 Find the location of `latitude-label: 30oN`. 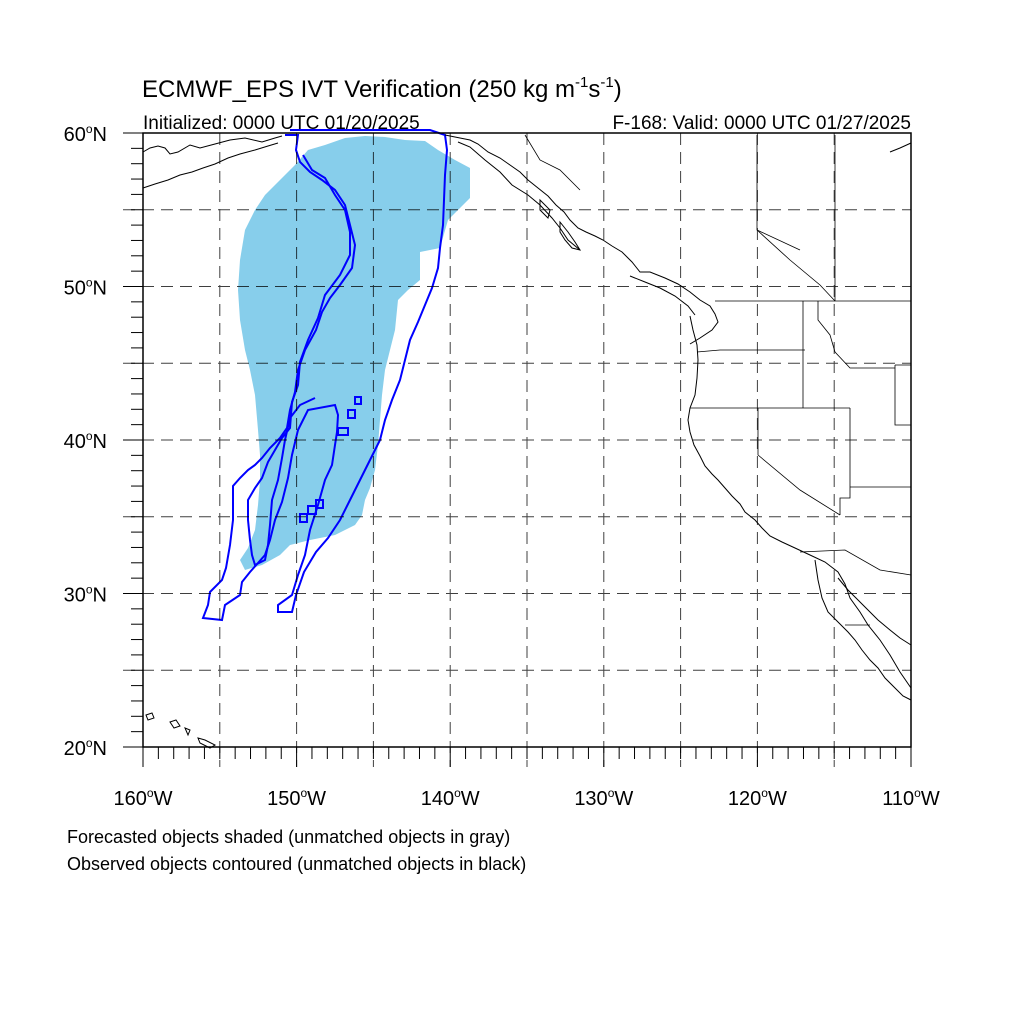

latitude-label: 30oN is located at coordinates (85, 595).